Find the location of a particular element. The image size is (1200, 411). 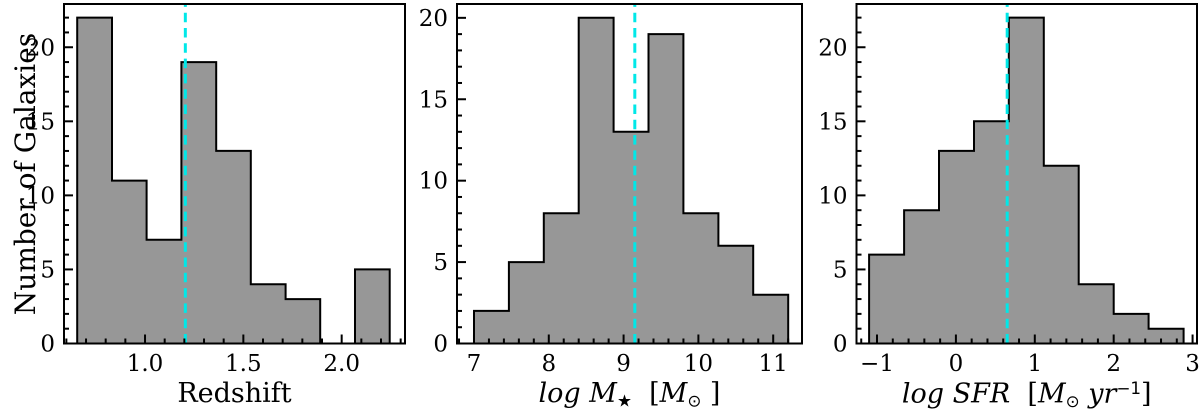

x-tick-label: 11 is located at coordinates (773, 364).